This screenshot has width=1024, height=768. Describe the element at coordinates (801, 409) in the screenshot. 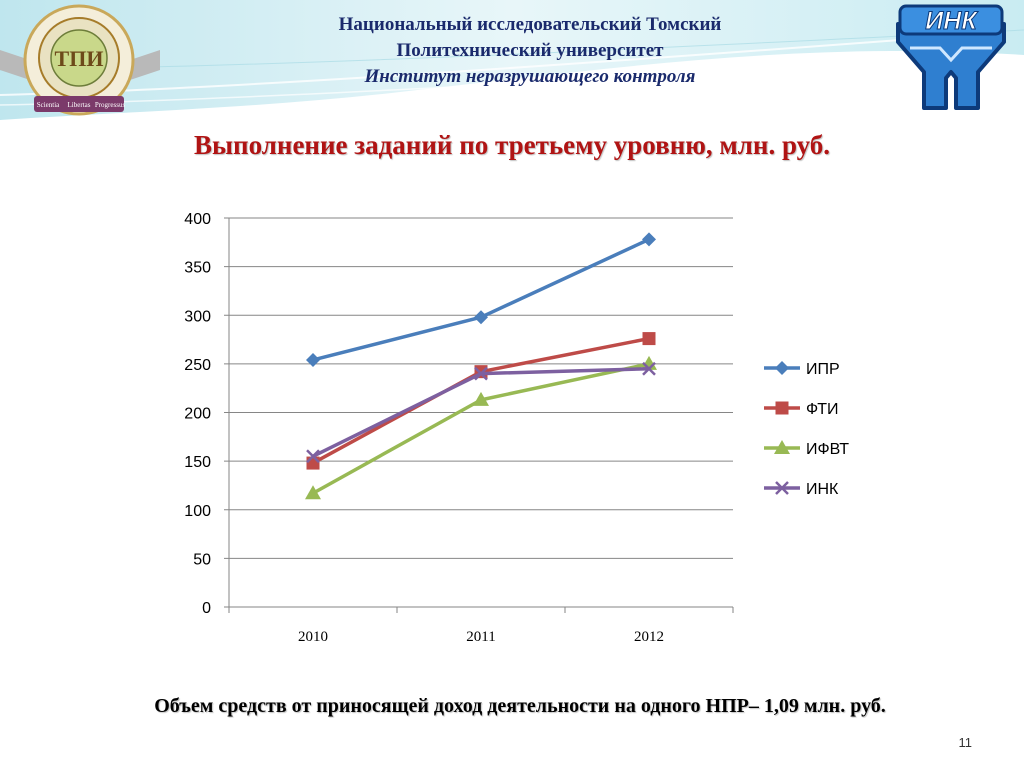

I see `legend-item: ФТИ` at that location.